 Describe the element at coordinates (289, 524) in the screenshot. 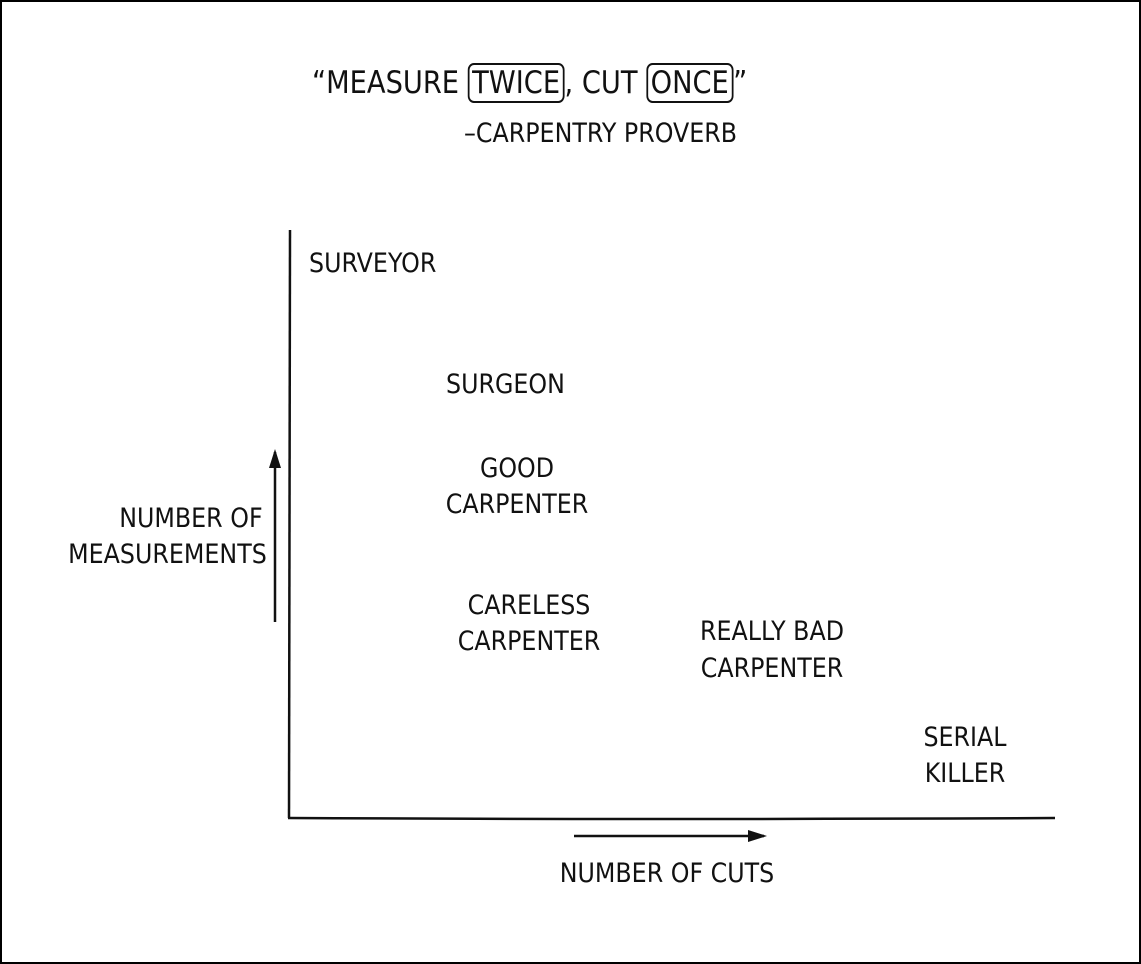

I see `y-axis-line` at that location.